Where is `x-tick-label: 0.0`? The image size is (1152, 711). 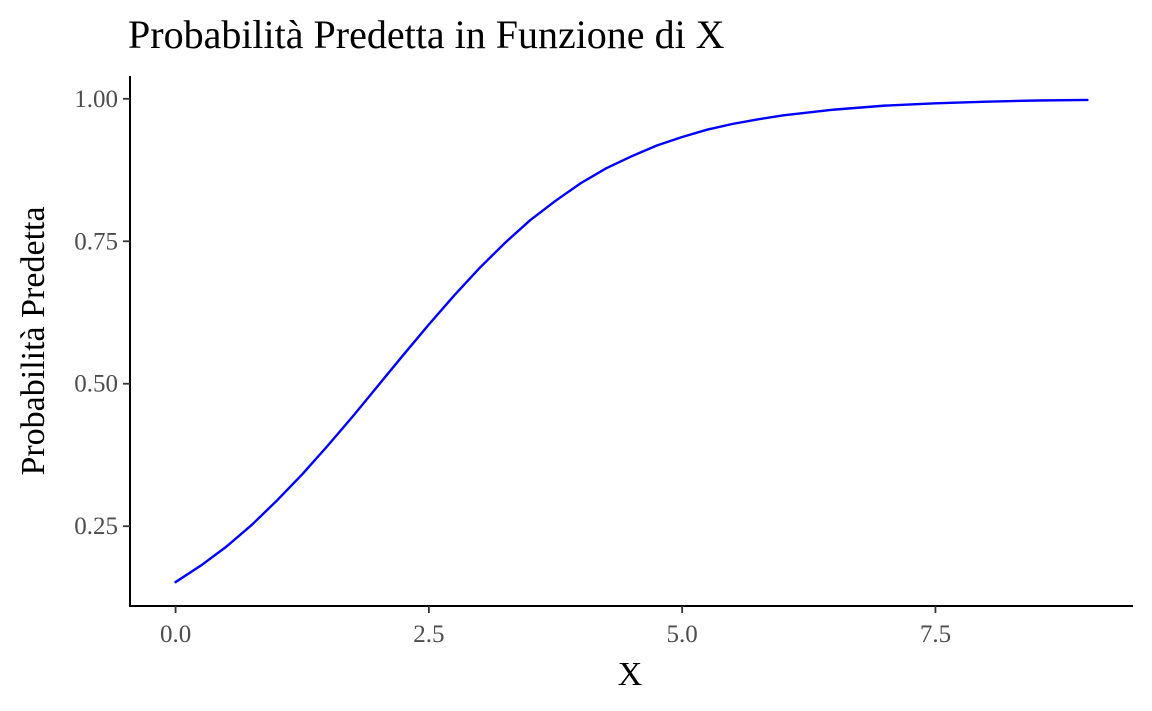 x-tick-label: 0.0 is located at coordinates (175, 634).